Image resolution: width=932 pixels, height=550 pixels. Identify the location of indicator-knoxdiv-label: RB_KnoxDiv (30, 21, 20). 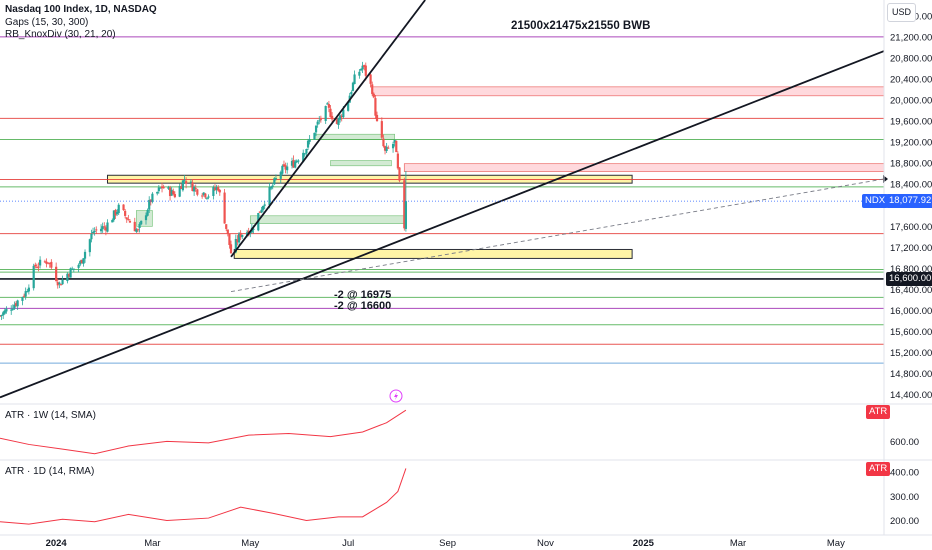
(60, 34).